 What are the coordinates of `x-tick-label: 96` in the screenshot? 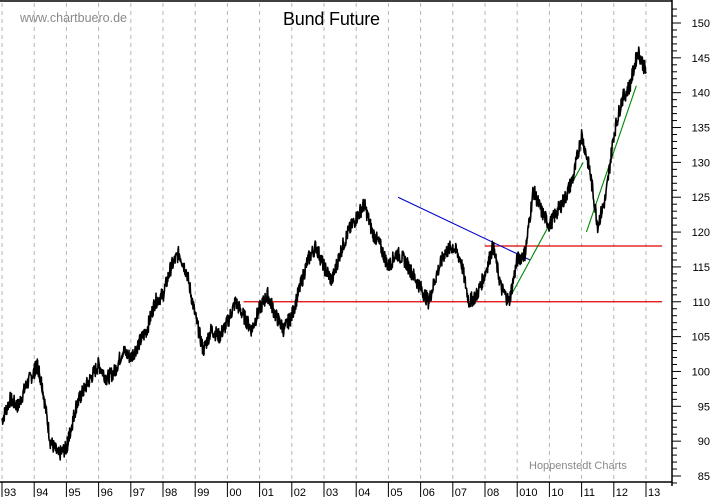 It's located at (107, 493).